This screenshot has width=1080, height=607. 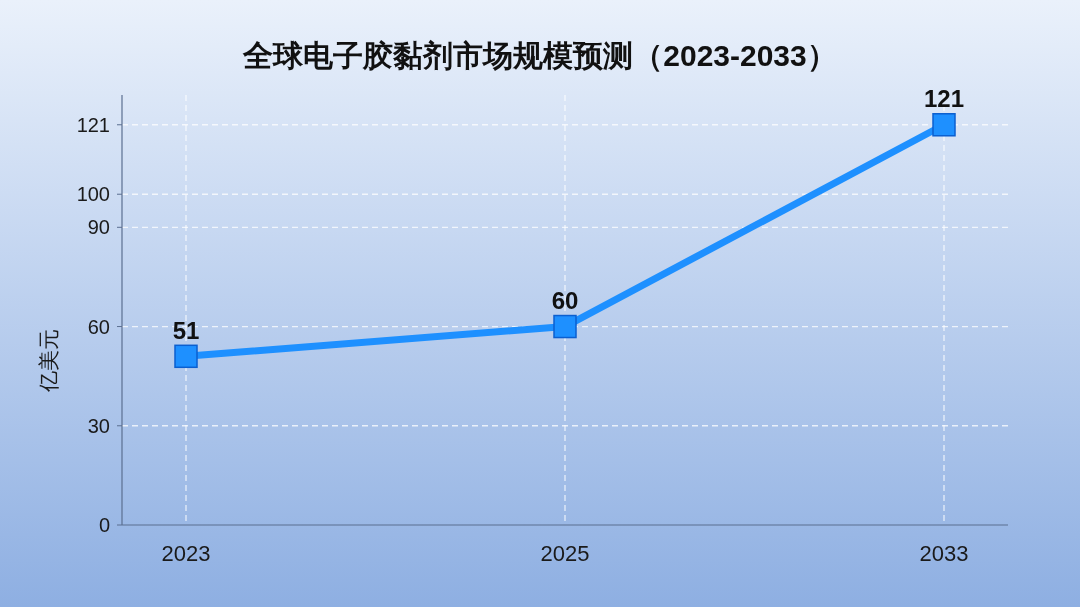 What do you see at coordinates (565, 553) in the screenshot?
I see `x-tick-label: 2025` at bounding box center [565, 553].